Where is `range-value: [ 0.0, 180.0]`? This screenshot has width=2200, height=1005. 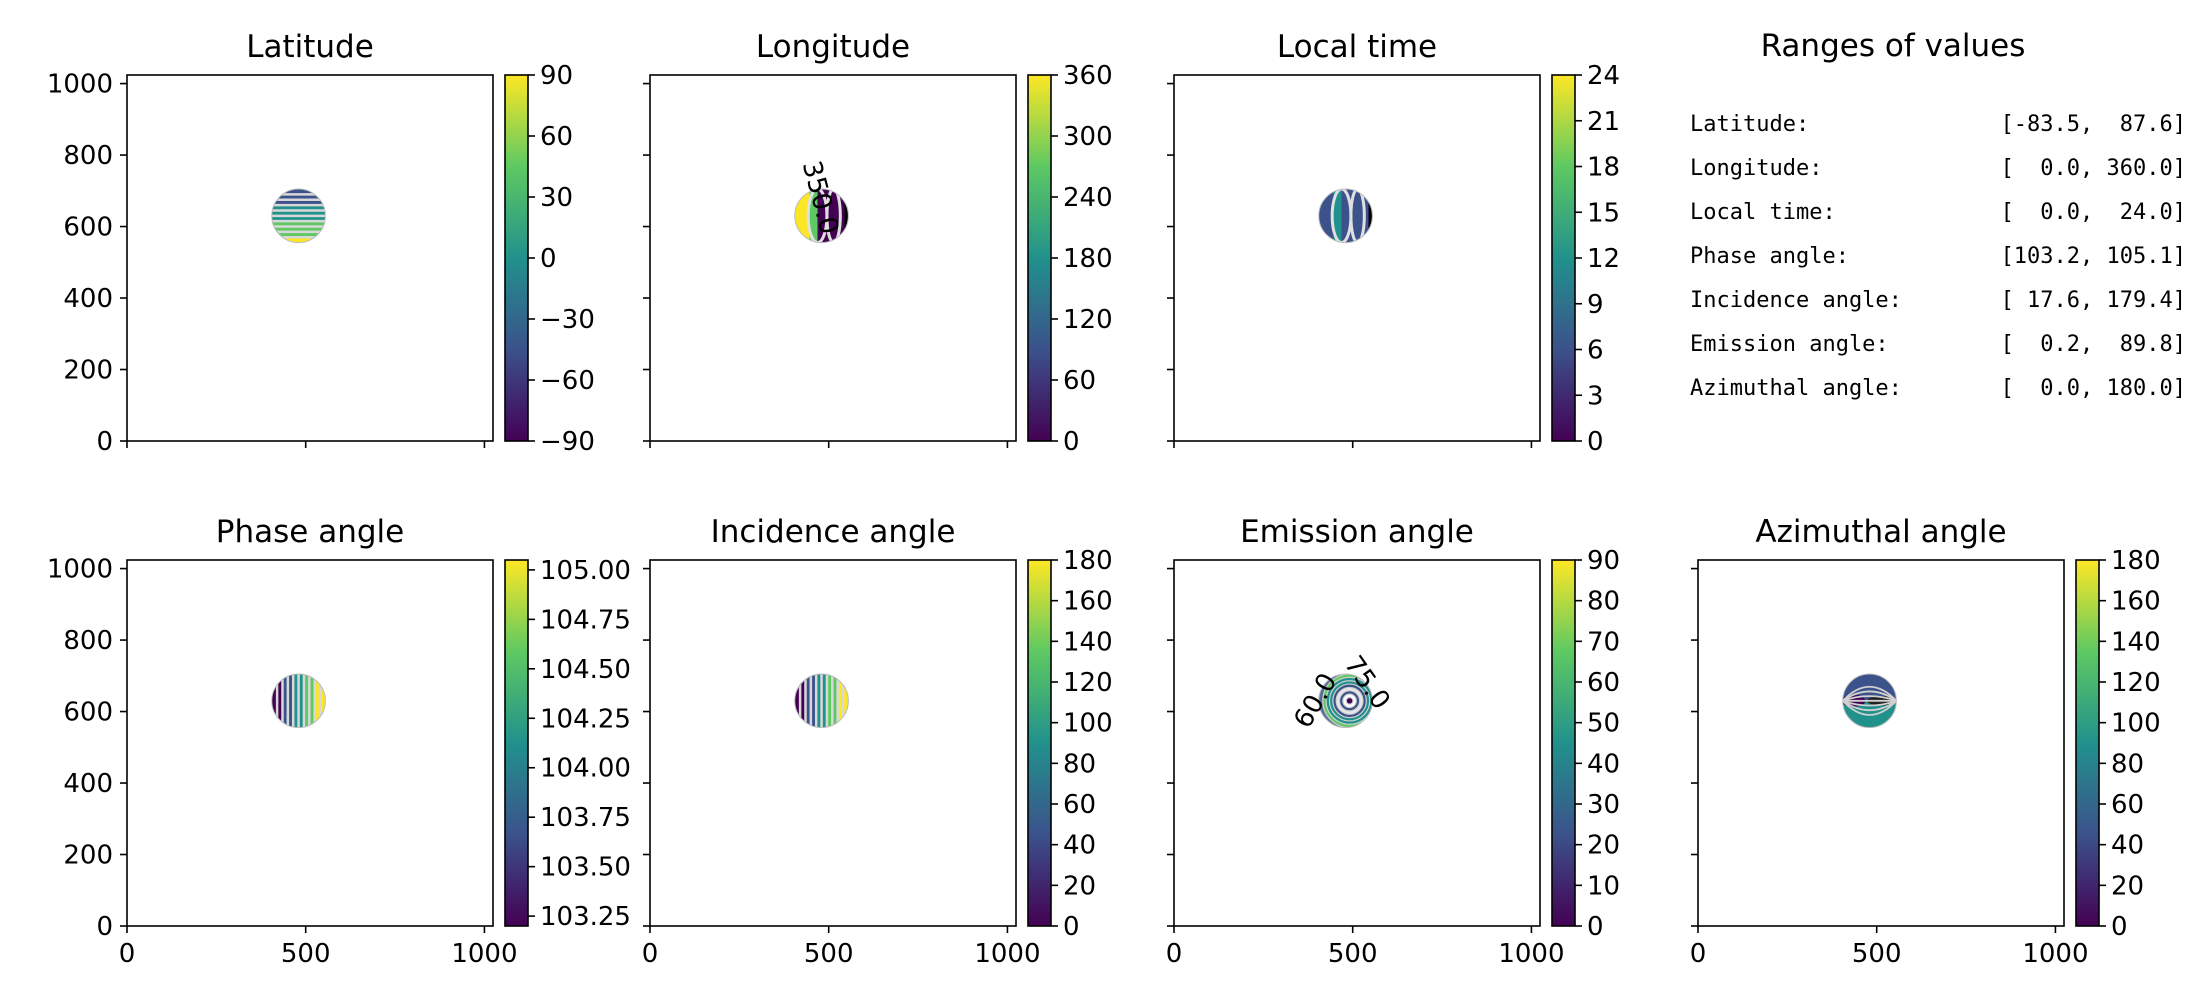
range-value: [ 0.0, 180.0] is located at coordinates (2093, 388).